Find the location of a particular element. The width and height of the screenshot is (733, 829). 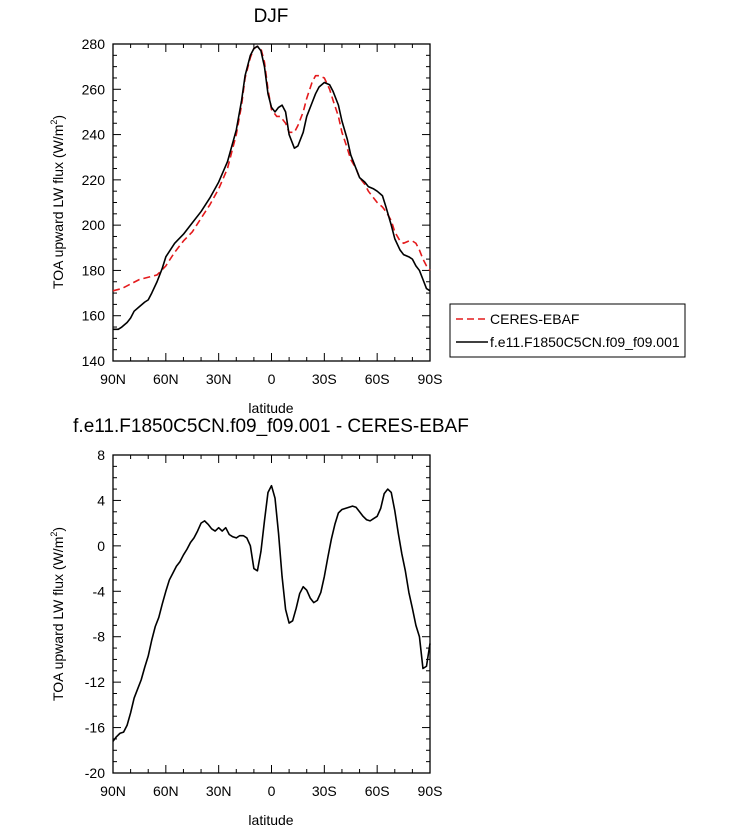

y-tick-label: -20 is located at coordinates (95, 773).